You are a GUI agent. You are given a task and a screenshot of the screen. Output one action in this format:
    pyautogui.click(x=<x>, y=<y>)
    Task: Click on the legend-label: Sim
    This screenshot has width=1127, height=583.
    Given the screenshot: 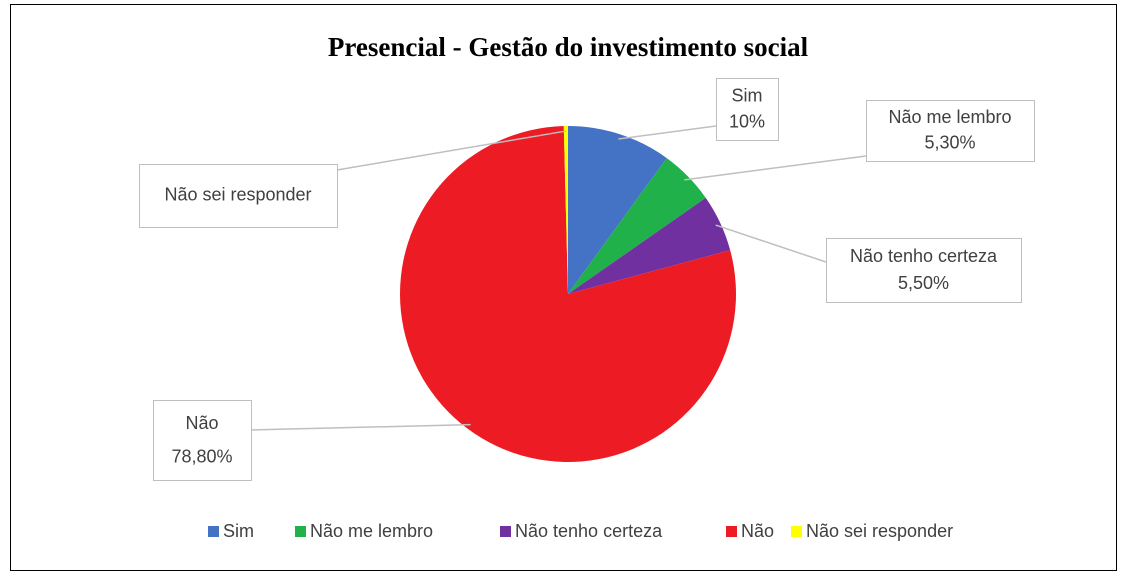 What is the action you would take?
    pyautogui.click(x=238, y=531)
    